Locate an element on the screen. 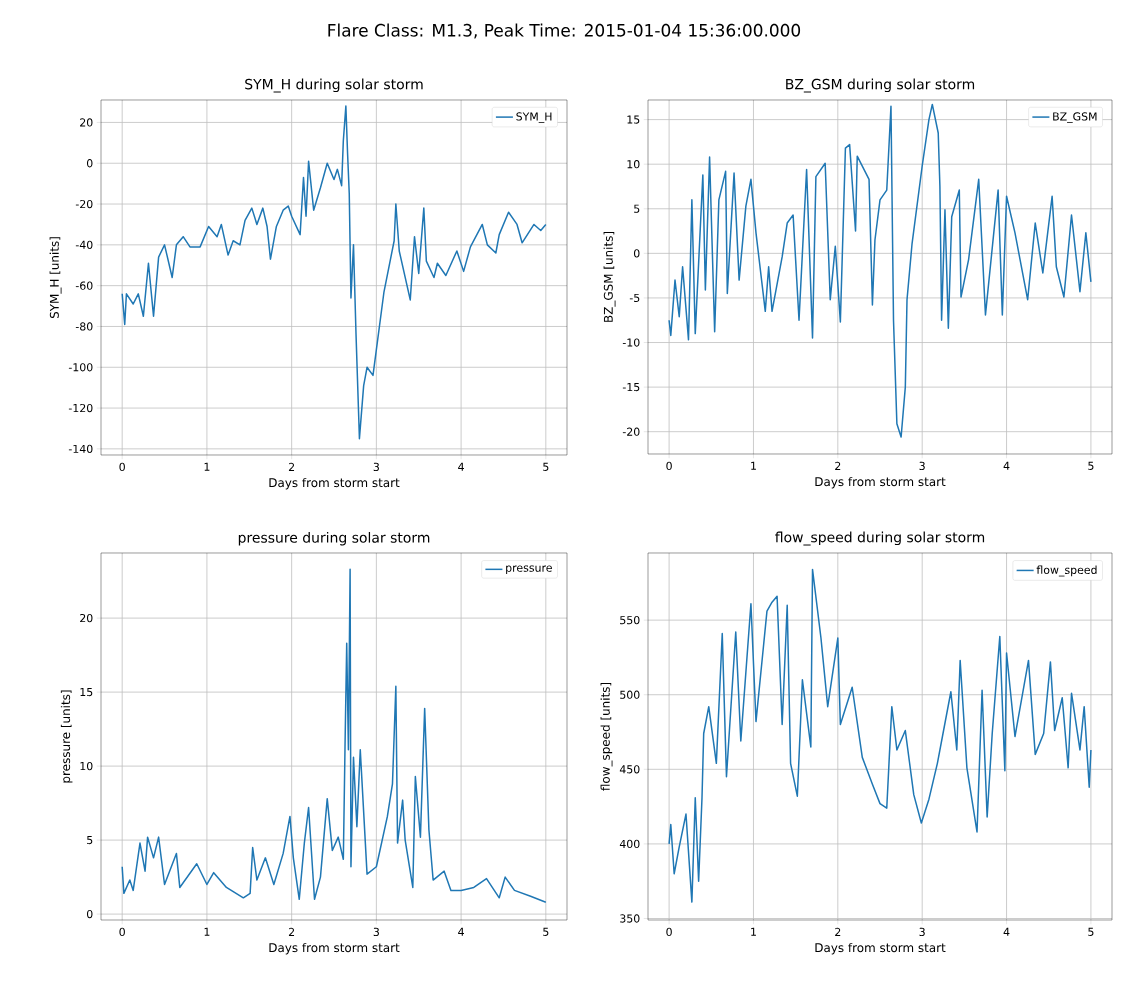 The image size is (1128, 987). y-tick-label: -140 is located at coordinates (80, 449).